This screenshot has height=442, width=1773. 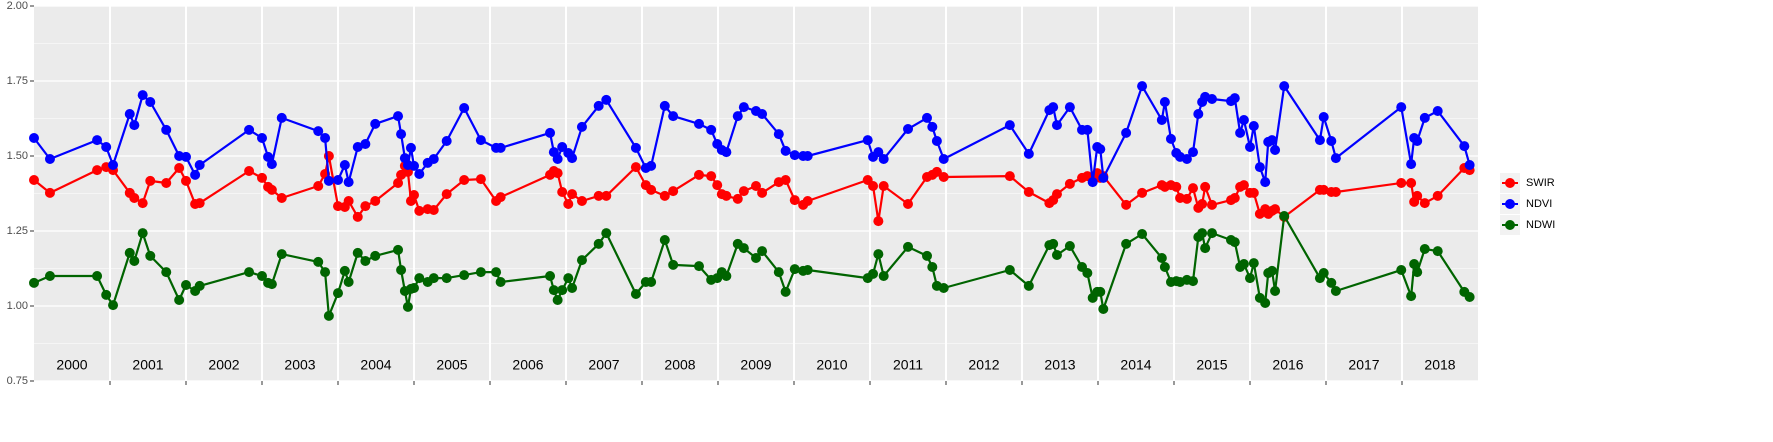 I want to click on x-tick-label: 2016, so click(x=1287, y=365).